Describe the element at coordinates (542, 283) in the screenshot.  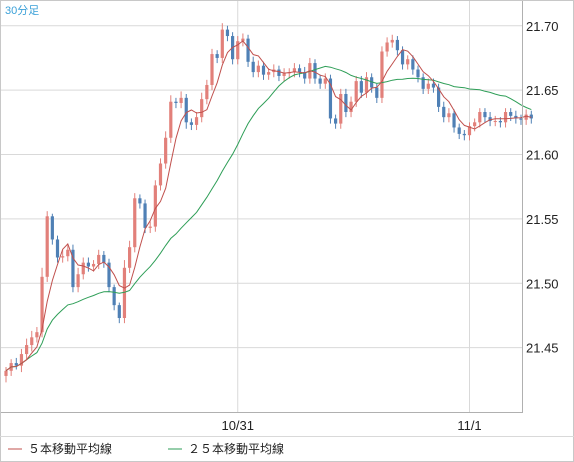
I see `y-tick-label: 21.50` at that location.